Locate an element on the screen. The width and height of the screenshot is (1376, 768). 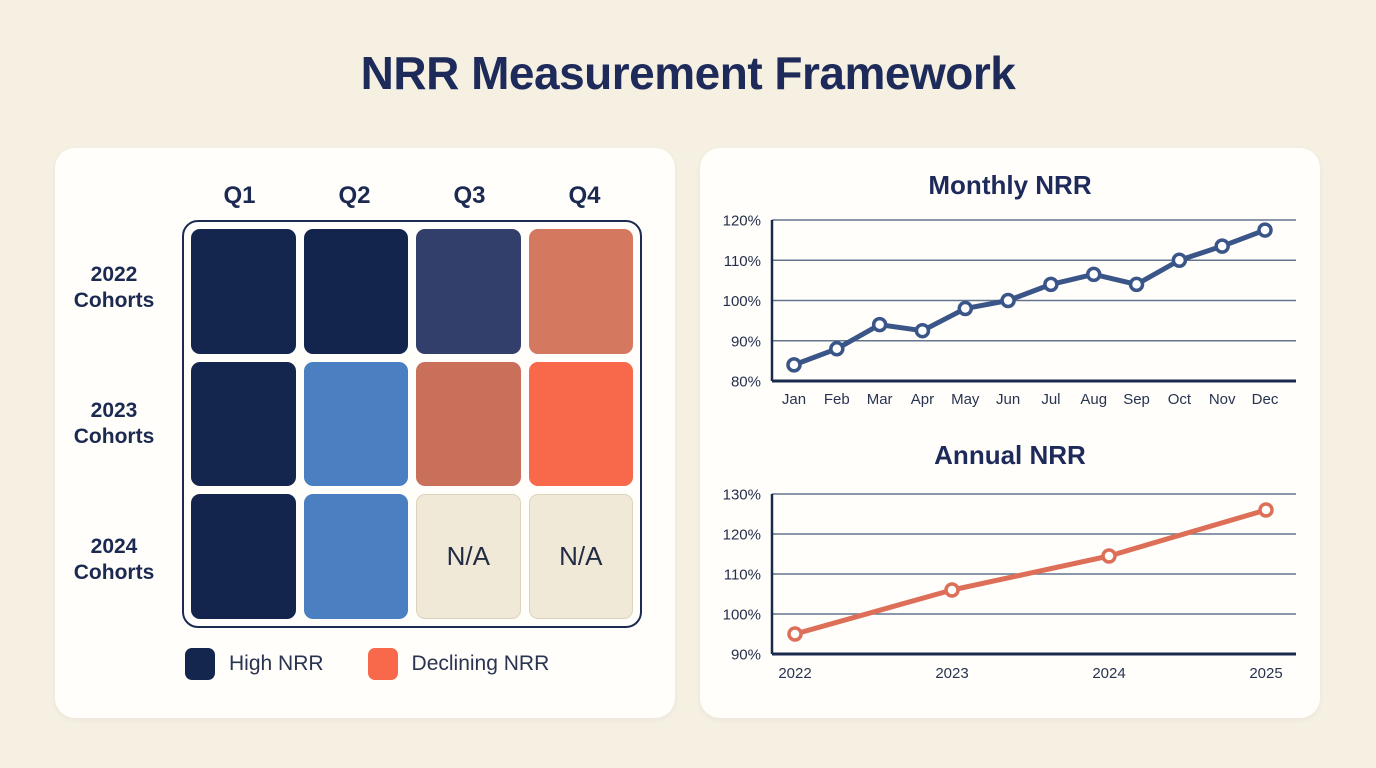
legend-item-high-nrr: High NRR is located at coordinates (254, 664).